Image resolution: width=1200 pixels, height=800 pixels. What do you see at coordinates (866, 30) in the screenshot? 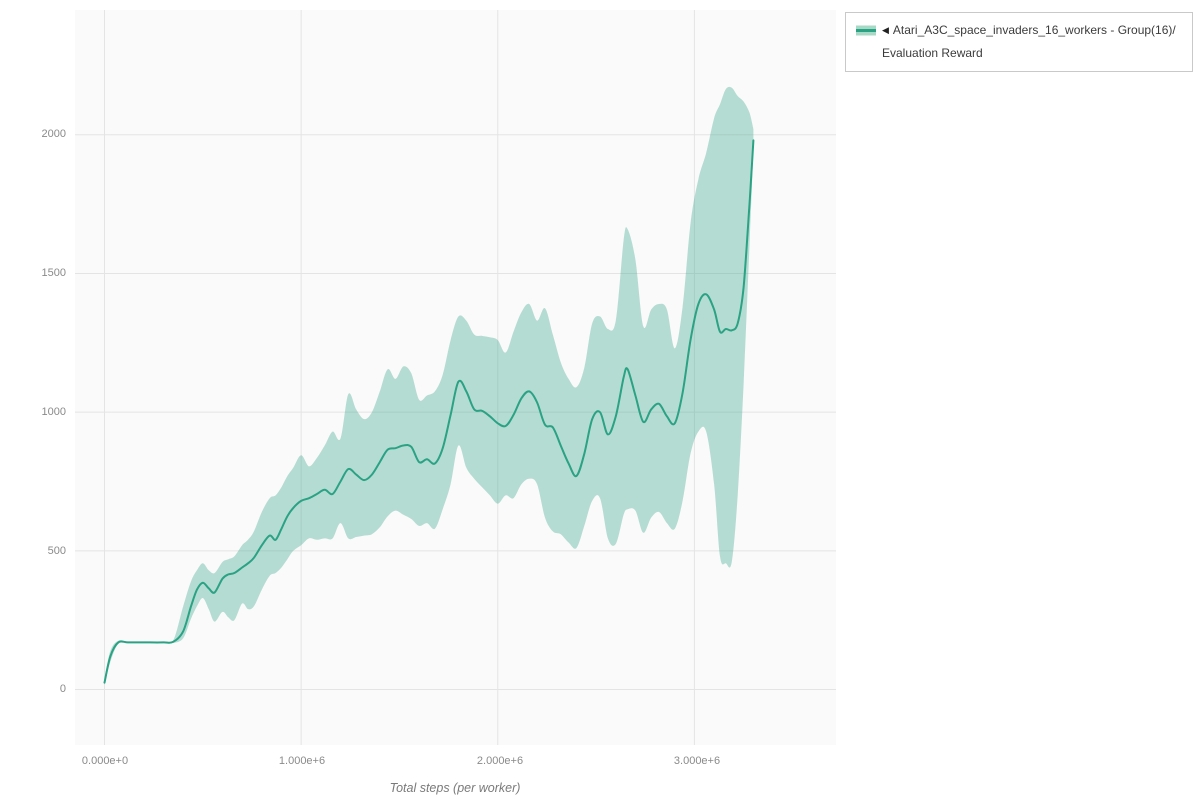
I see `series-marker-icon` at bounding box center [866, 30].